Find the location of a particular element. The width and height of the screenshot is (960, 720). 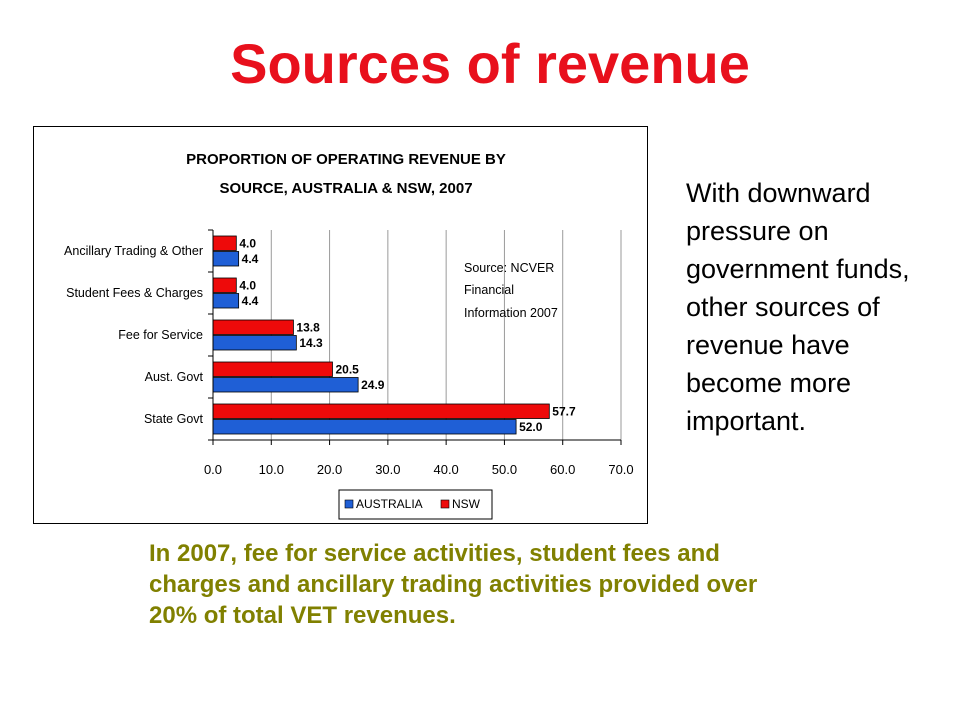

data-label-australia-student-fees-charges: 4.4 is located at coordinates (250, 301).